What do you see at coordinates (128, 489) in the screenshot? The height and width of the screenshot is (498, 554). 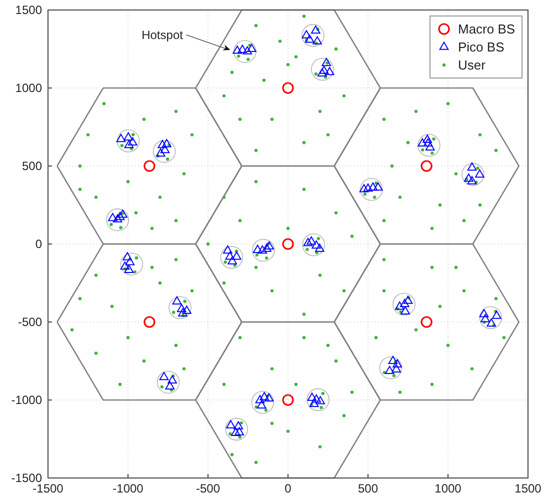 I see `x-tick-label: -1000` at bounding box center [128, 489].